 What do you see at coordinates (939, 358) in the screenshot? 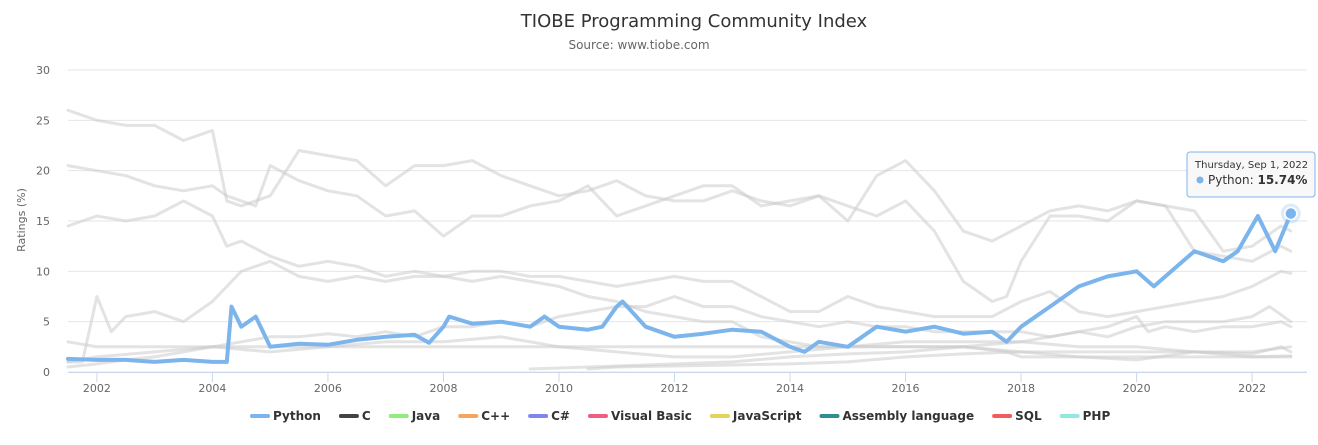
I see `series-line-assembly-language` at bounding box center [939, 358].